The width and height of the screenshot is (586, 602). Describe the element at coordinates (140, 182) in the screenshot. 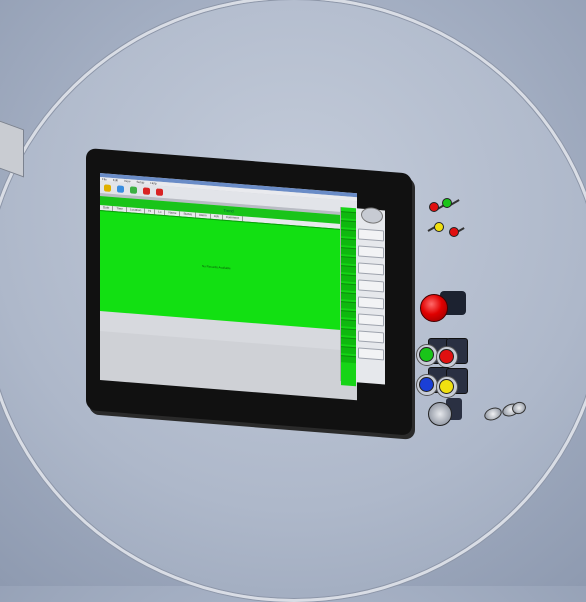

I see `menu-item-setup: Setup` at that location.